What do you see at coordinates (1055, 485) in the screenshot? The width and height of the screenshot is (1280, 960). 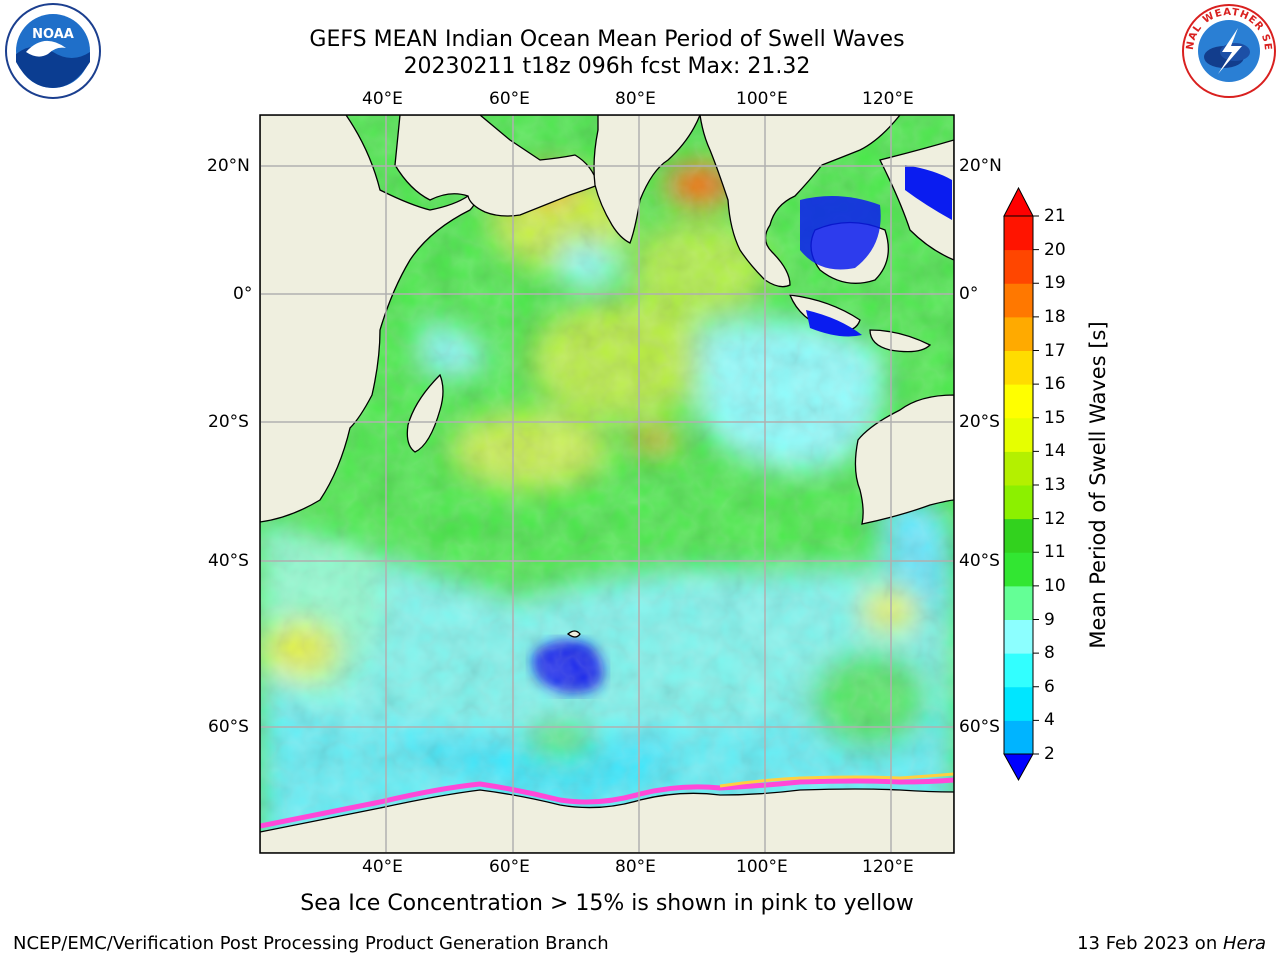 I see `colorbar-tick-label: 13` at bounding box center [1055, 485].